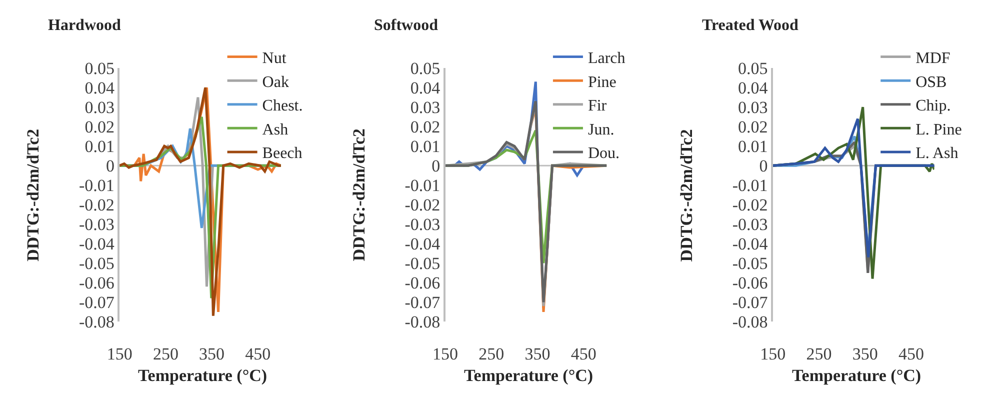 The image size is (991, 405). Describe the element at coordinates (601, 129) in the screenshot. I see `legend-label: Jun.` at that location.